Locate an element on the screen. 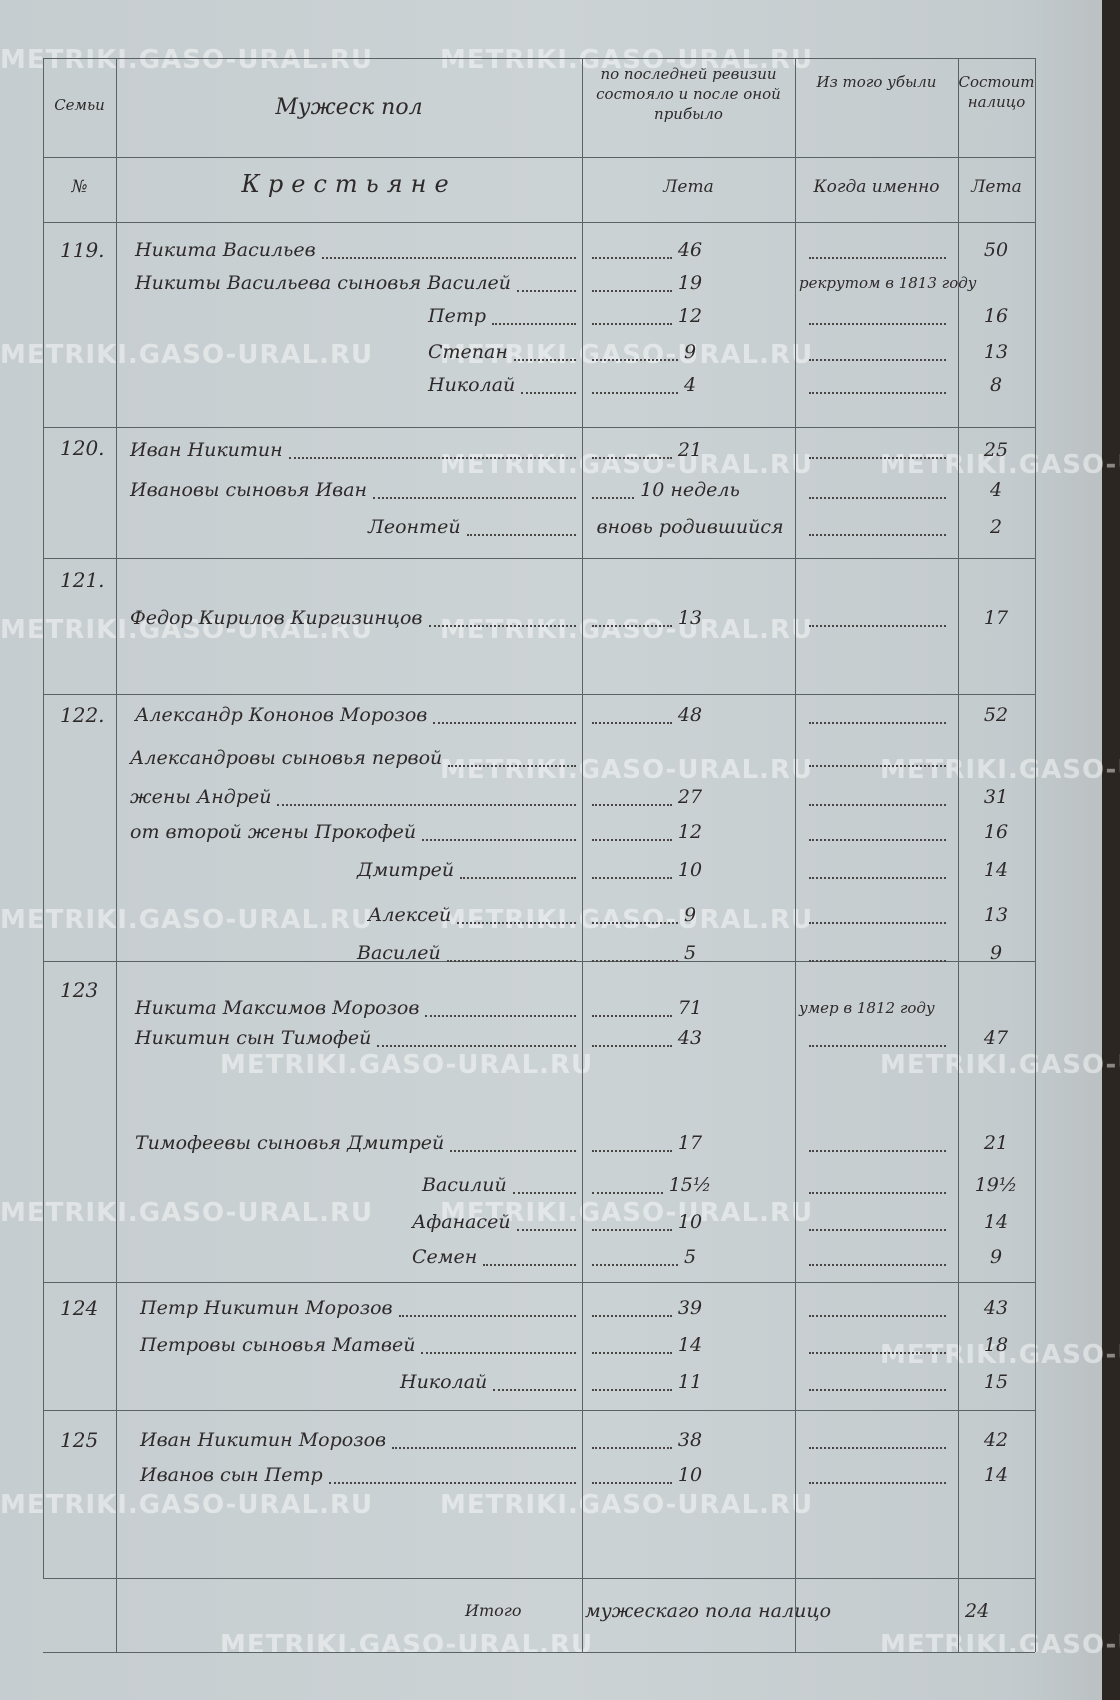 The height and width of the screenshot is (1700, 1120). present-age: 15 is located at coordinates (996, 1382).